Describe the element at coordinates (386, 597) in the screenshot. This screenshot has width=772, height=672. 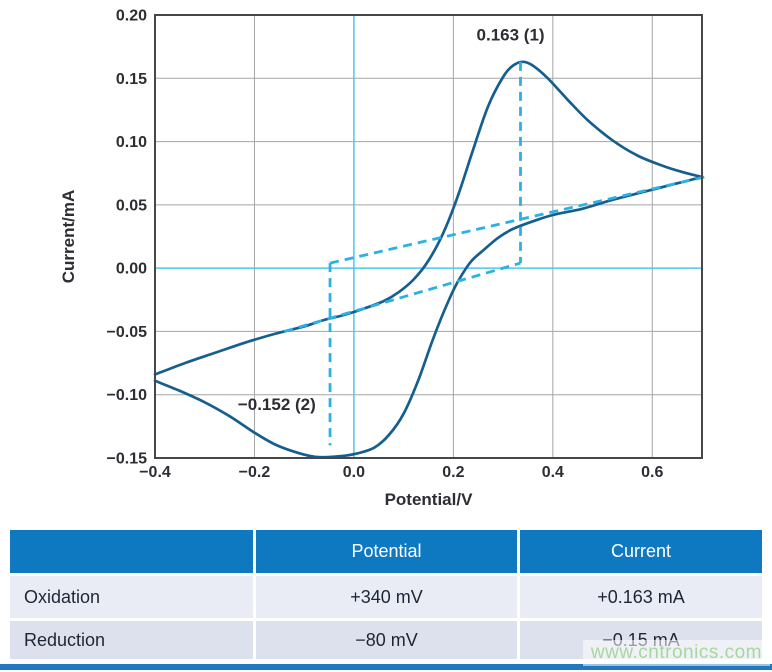
I see `row-oxidation-potential: +340 mV` at that location.